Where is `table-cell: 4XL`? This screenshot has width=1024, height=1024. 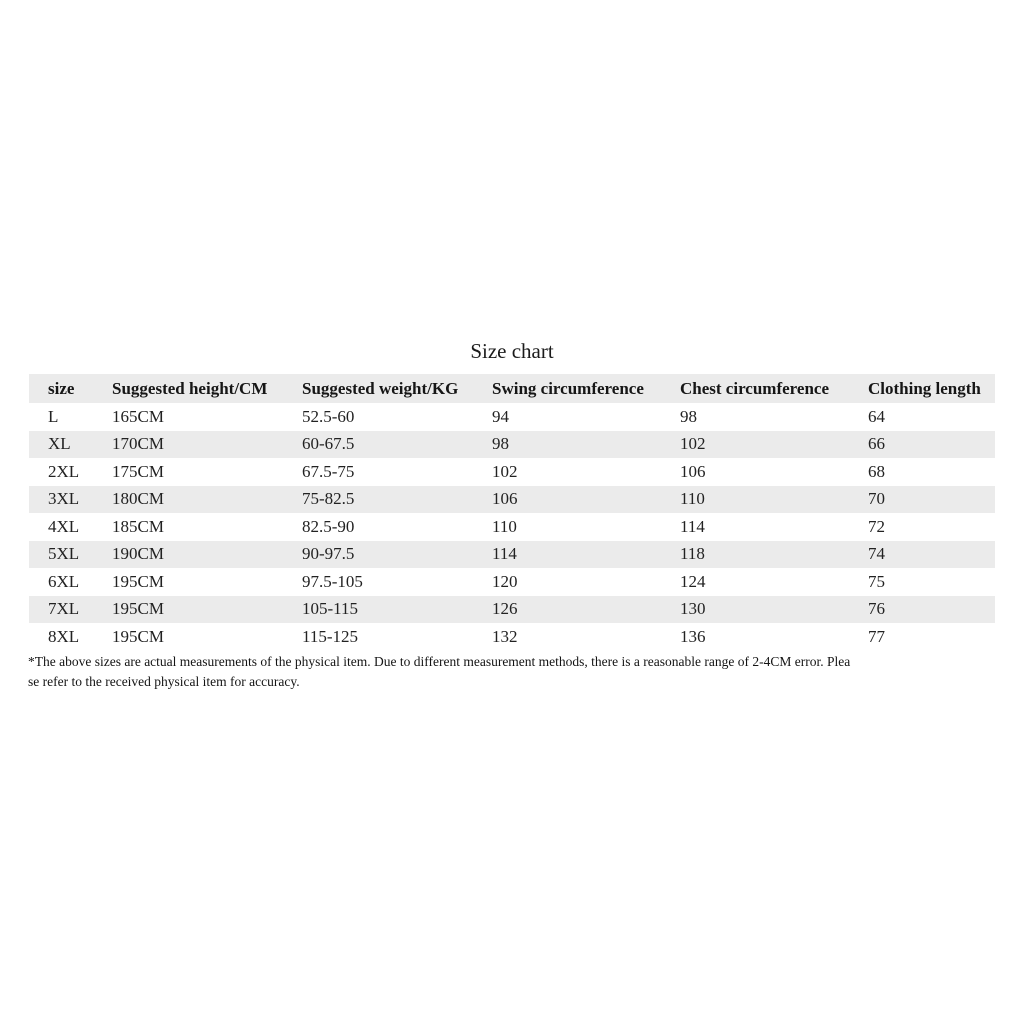 table-cell: 4XL is located at coordinates (64, 526).